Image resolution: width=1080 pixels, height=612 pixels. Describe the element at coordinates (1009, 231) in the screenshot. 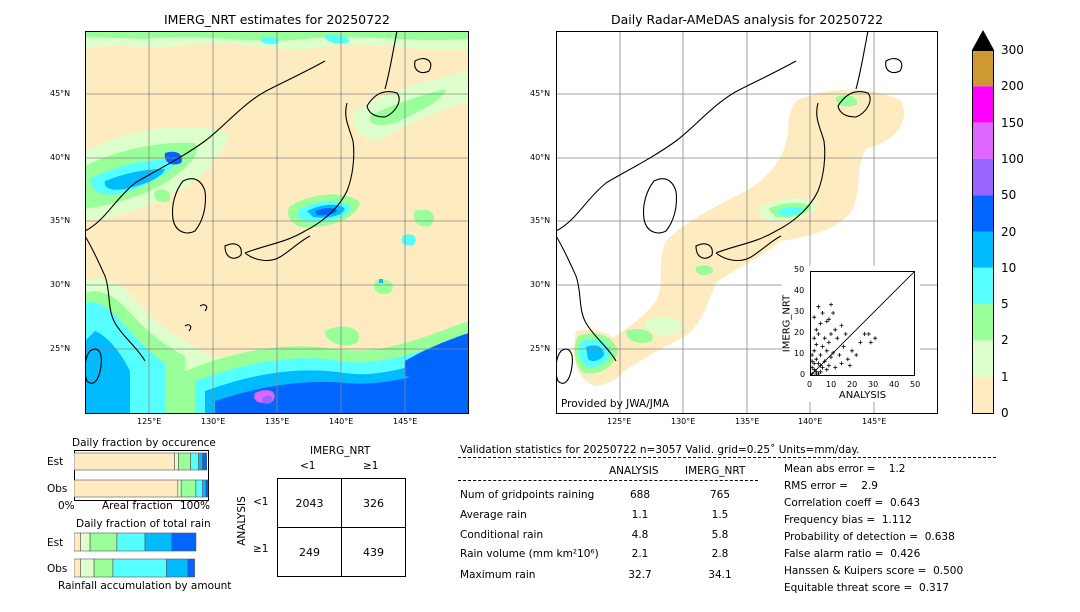

I see `colorbar-tick-label: 20` at that location.